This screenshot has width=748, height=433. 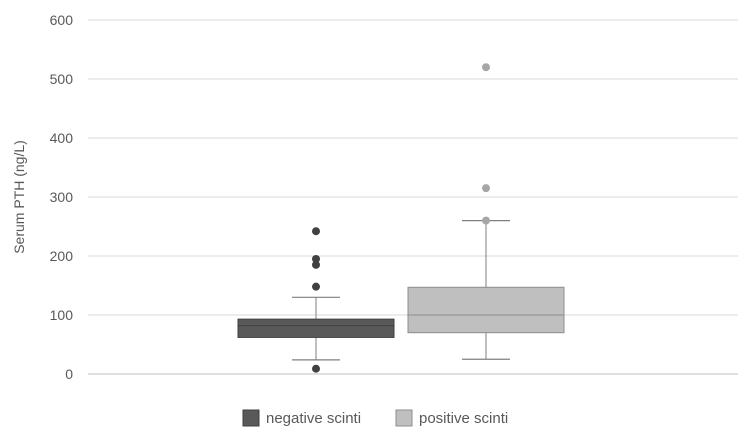 What do you see at coordinates (62, 256) in the screenshot?
I see `y-tick-label: 200` at bounding box center [62, 256].